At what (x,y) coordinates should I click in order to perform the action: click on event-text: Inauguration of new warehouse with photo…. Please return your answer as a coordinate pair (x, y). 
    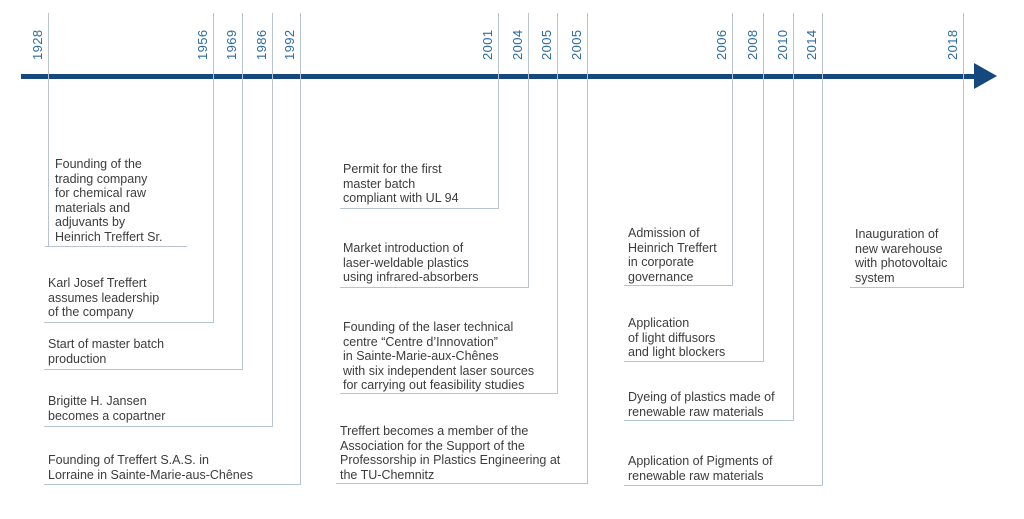
    Looking at the image, I should click on (901, 256).